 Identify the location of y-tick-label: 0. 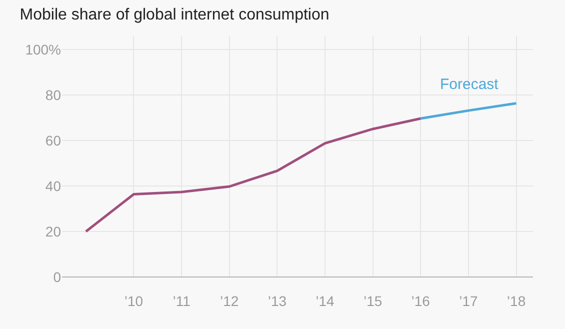
(57, 276).